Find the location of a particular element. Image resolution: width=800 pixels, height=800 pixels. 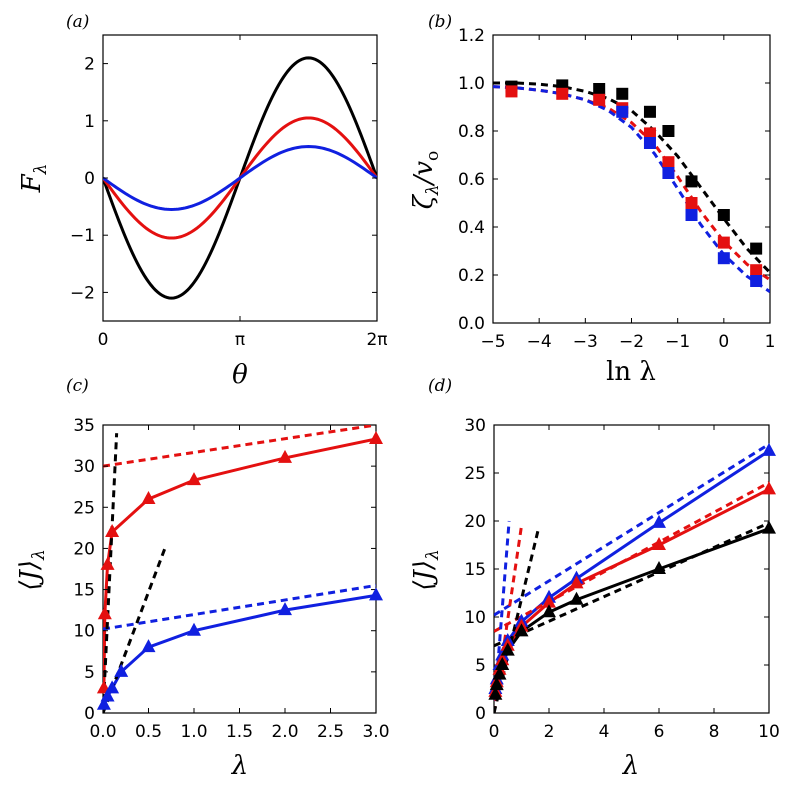

y-tick-label: 2 is located at coordinates (89, 65).